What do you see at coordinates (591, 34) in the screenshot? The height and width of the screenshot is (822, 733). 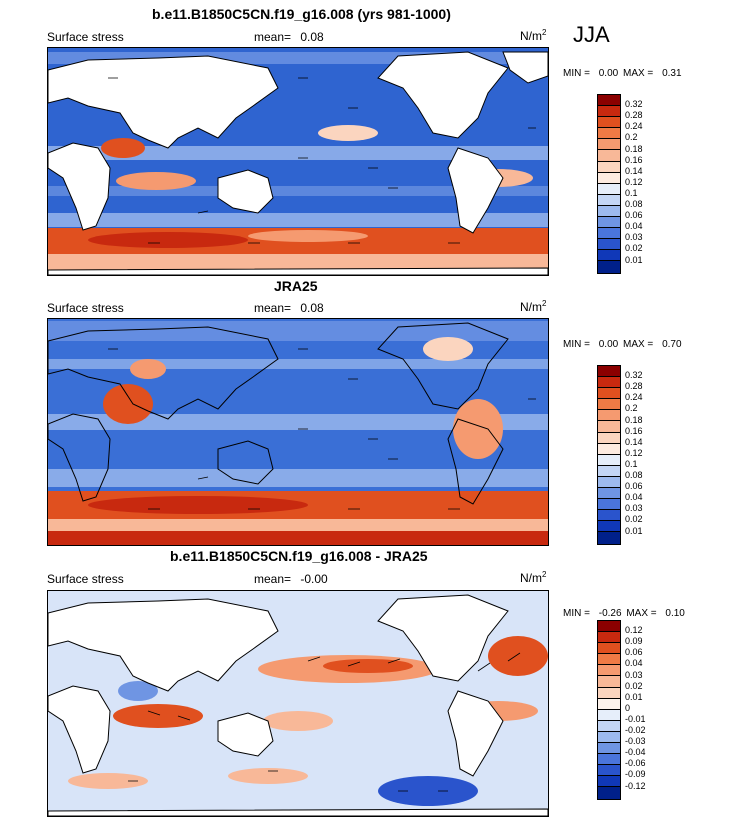 I see `season-label: JJA` at bounding box center [591, 34].